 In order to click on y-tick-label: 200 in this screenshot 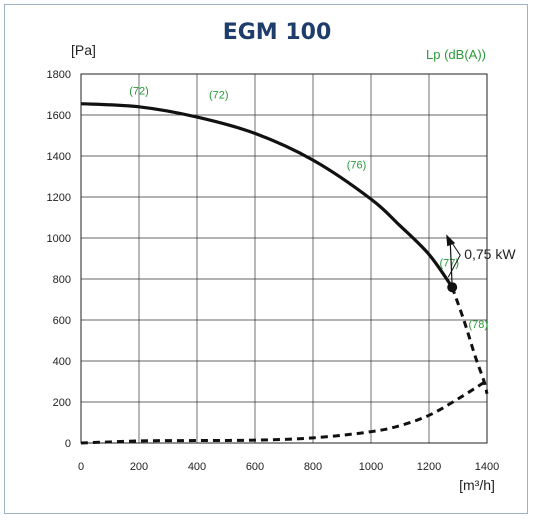, I will do `click(62, 403)`.